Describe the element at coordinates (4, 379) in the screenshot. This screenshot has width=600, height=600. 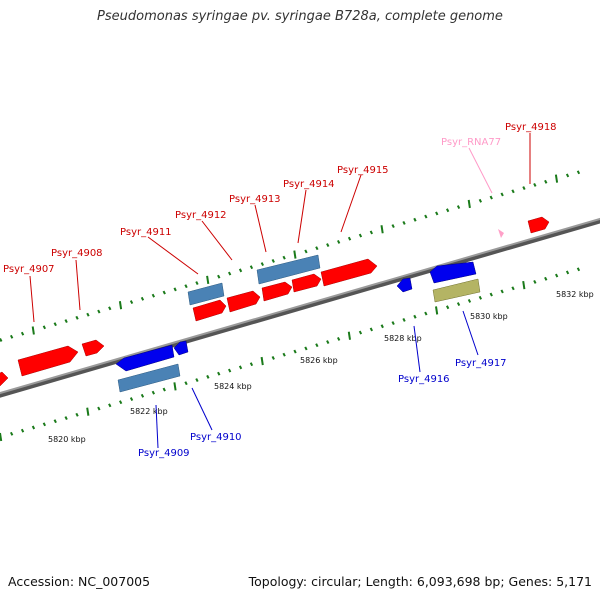
I see `gene-arrow-forward` at that location.